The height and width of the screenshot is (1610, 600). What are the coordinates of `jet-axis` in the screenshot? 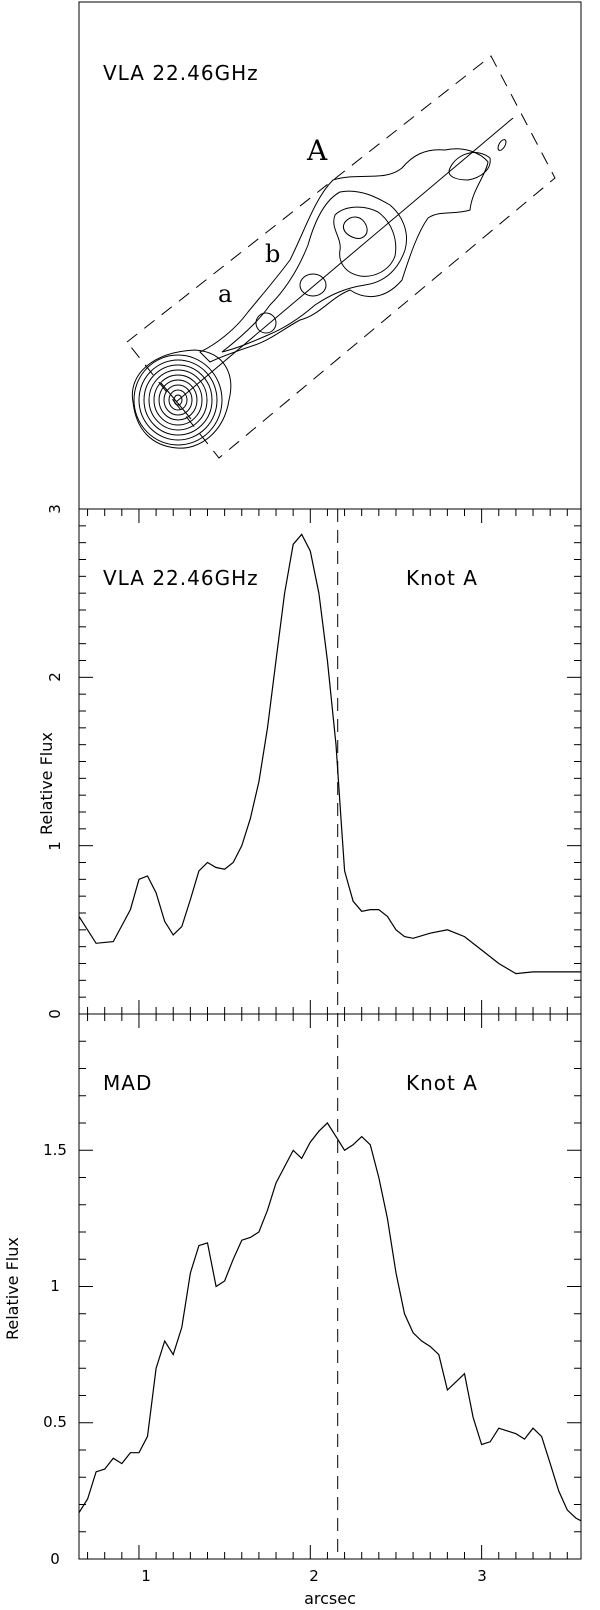 It's located at (344, 260).